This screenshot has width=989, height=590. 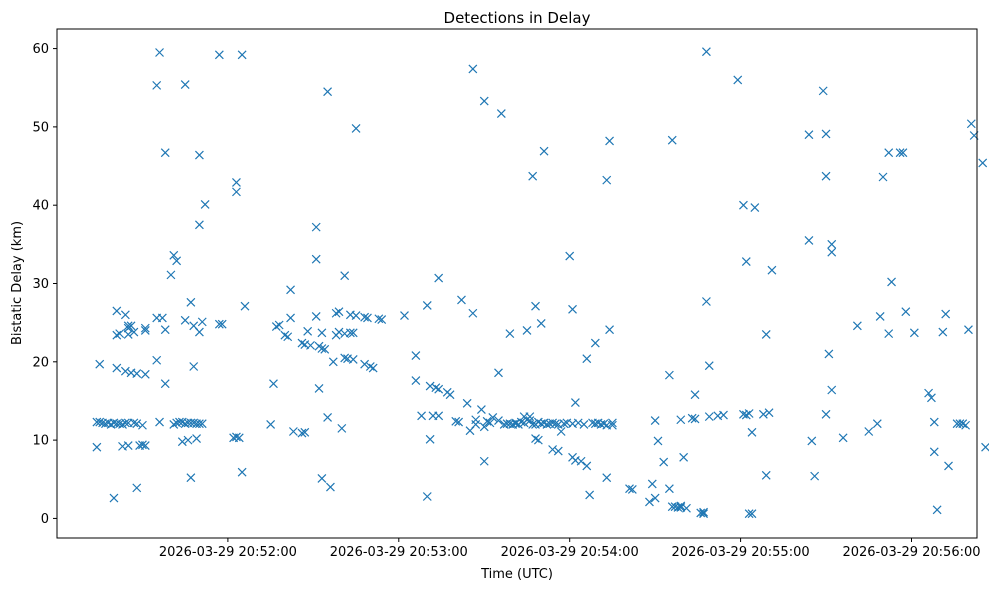 I want to click on x-axis-label: Time (UTC), so click(x=516, y=574).